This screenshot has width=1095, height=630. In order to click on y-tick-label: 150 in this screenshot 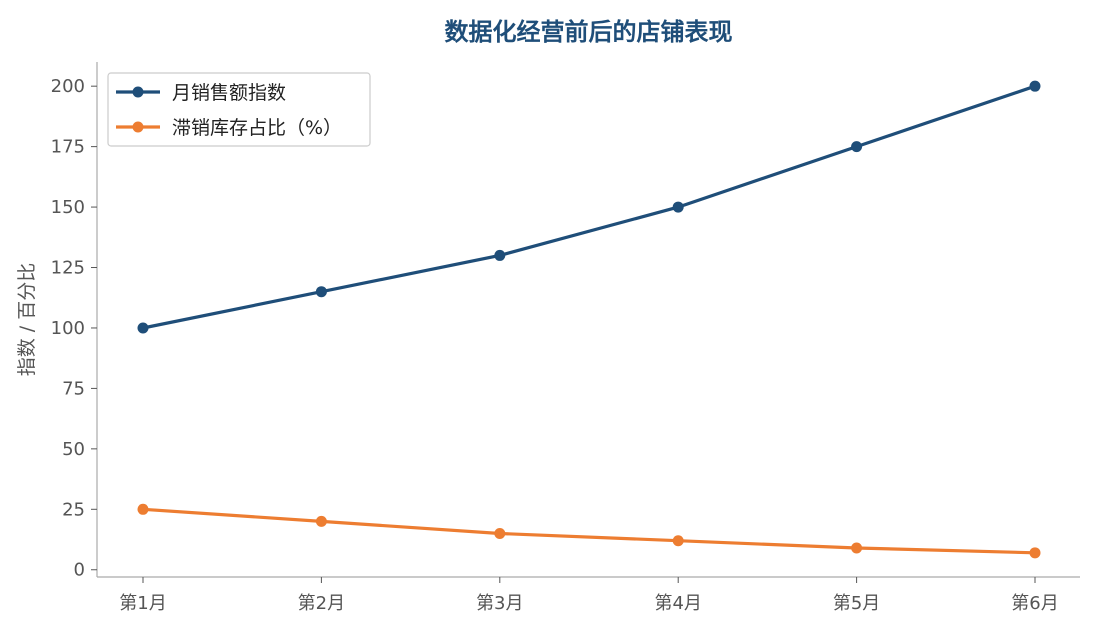, I will do `click(68, 207)`.